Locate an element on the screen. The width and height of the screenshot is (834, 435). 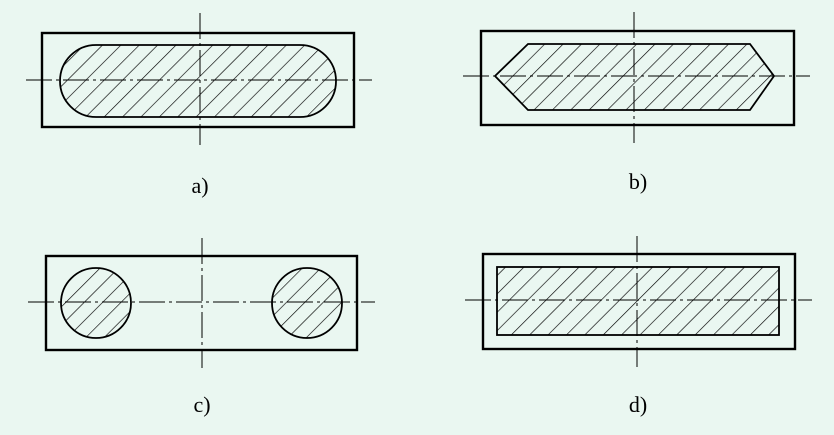
panel-a-section-slot is located at coordinates (198, 81).